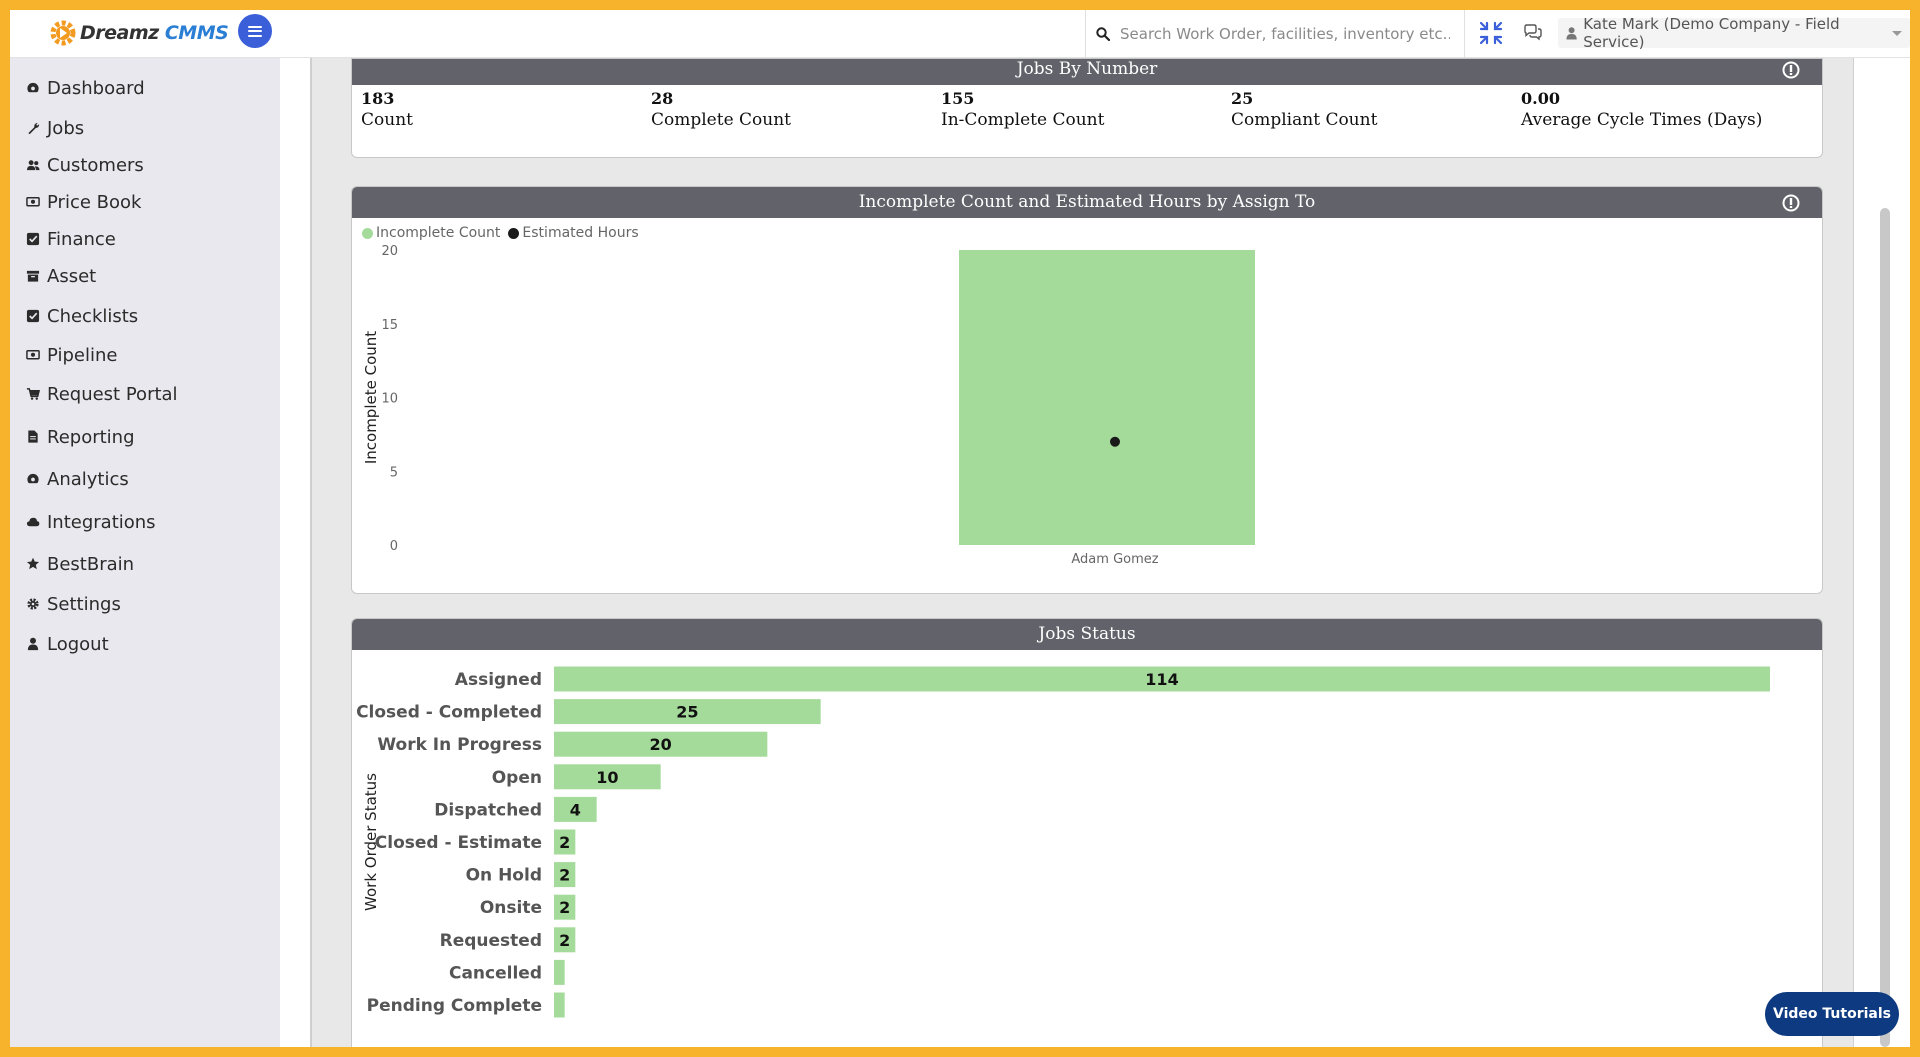  Describe the element at coordinates (387, 120) in the screenshot. I see `stat-label: Count` at that location.